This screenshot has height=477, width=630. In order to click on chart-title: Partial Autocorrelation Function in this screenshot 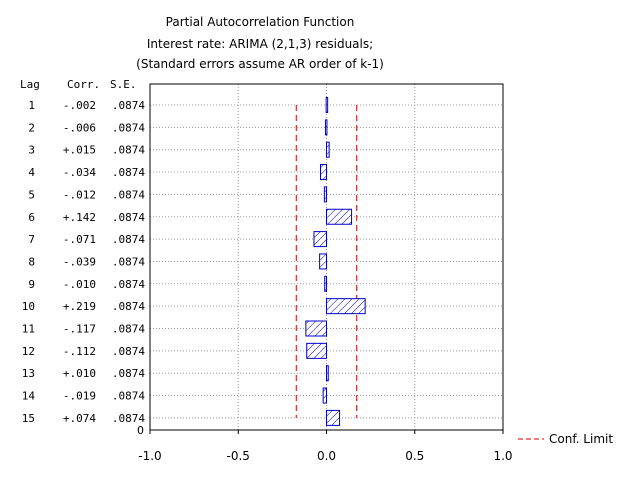, I will do `click(260, 22)`.